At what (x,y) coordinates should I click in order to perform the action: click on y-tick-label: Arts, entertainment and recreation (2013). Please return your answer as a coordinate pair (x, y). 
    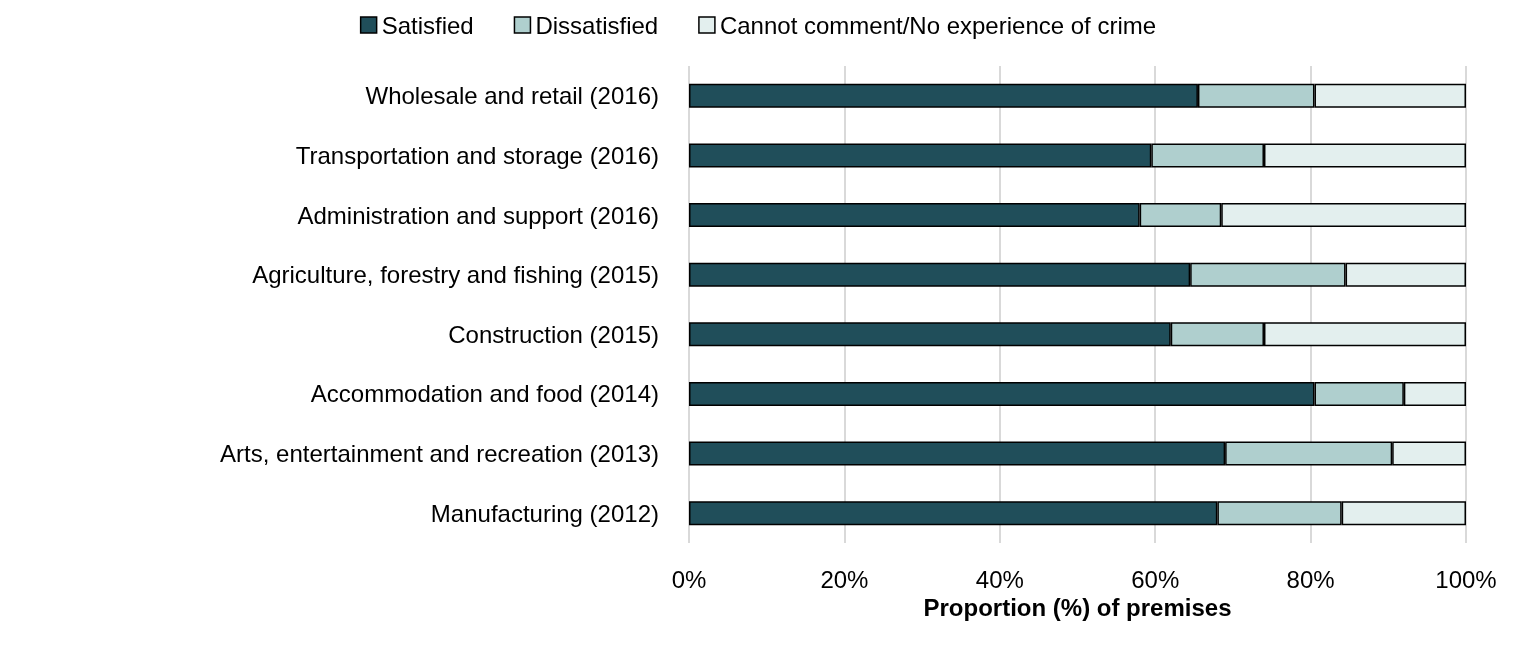
    Looking at the image, I should click on (439, 454).